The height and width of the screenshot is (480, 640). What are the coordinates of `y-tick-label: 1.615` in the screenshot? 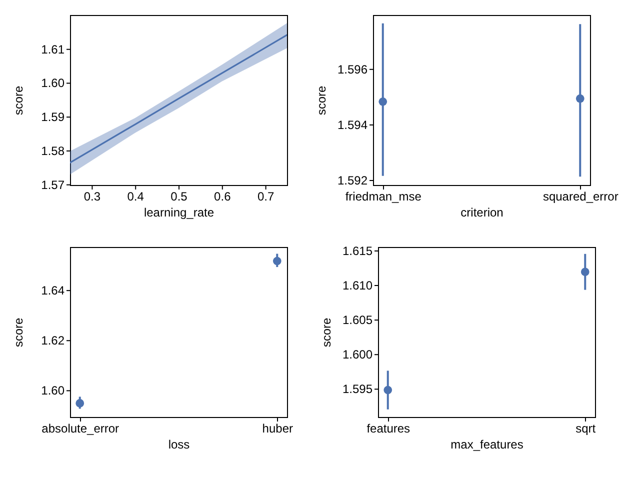 It's located at (357, 251).